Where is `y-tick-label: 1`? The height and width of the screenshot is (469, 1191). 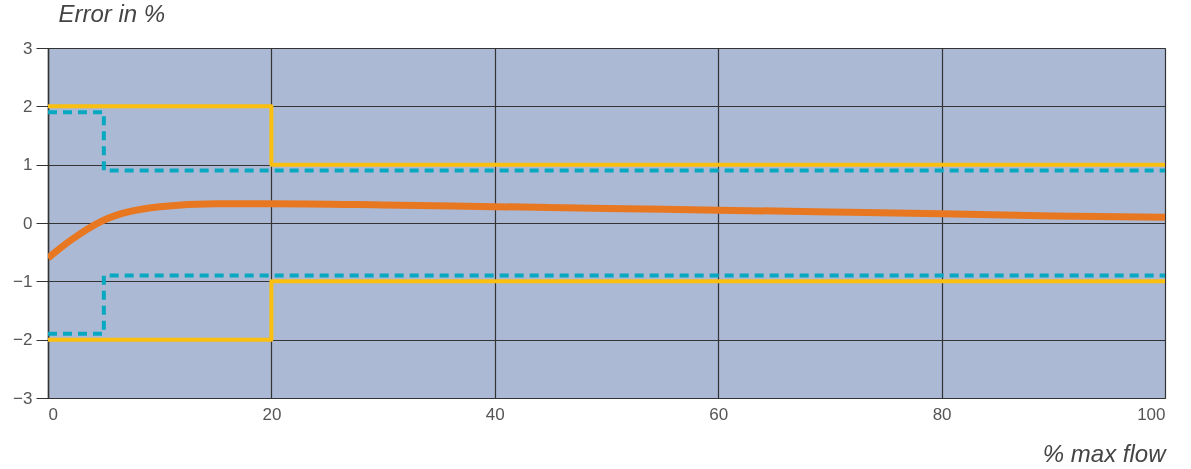 y-tick-label: 1 is located at coordinates (28, 165).